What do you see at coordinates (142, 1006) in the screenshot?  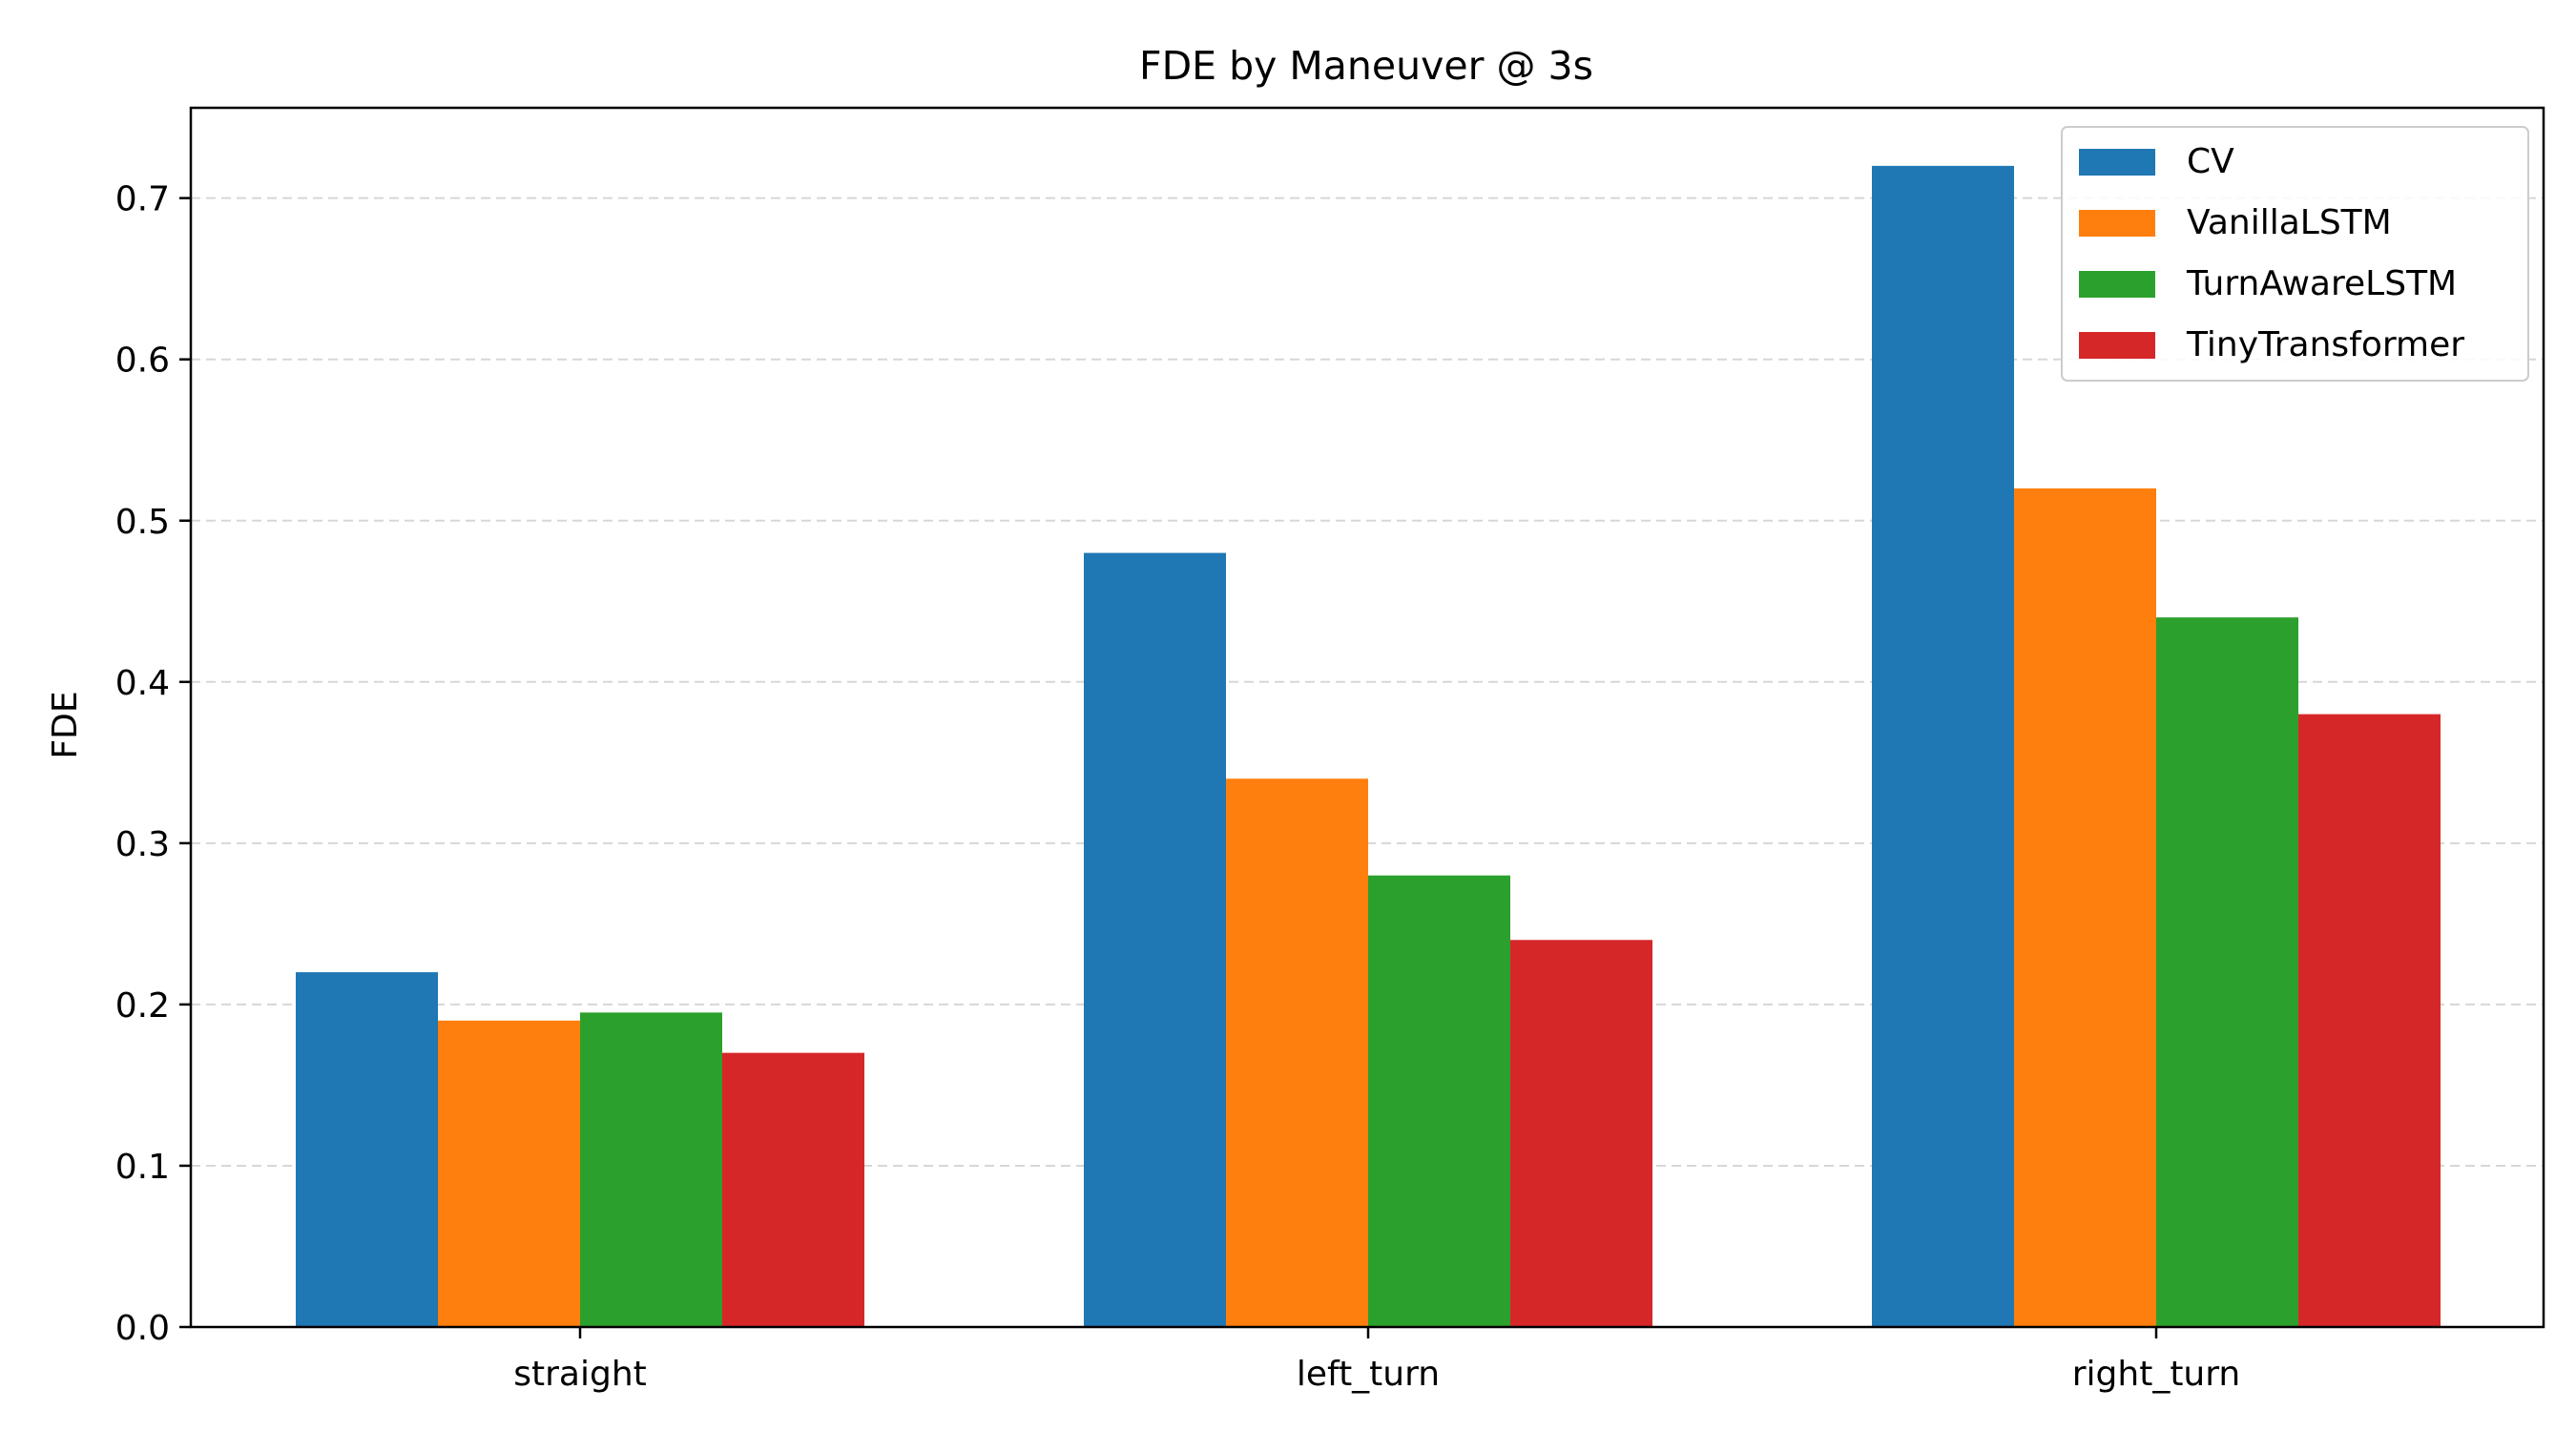 I see `y-tick-label: 0.2` at bounding box center [142, 1006].